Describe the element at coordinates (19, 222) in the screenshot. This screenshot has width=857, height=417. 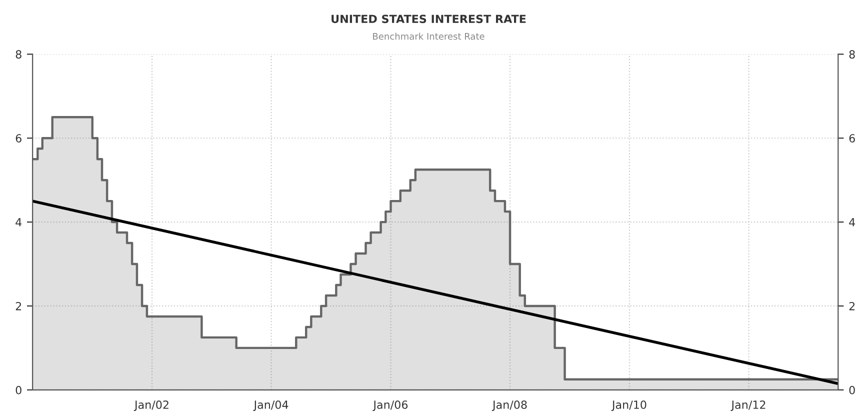
I see `y-tick-label: 4` at that location.